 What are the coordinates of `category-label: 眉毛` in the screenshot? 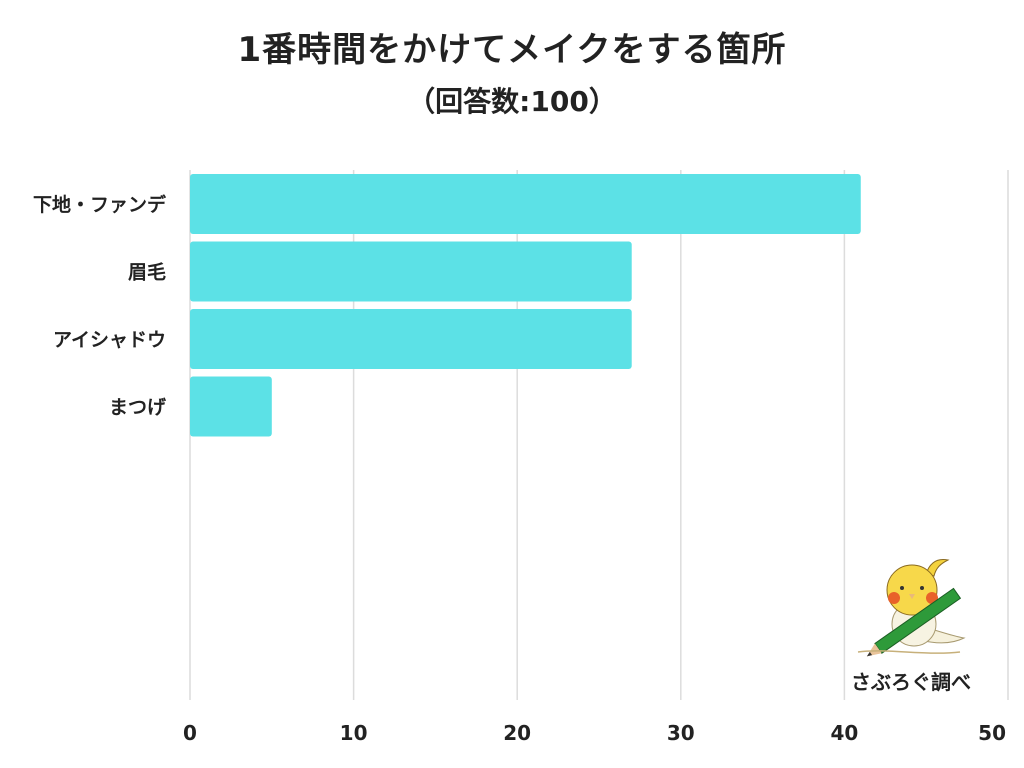 It's located at (147, 273).